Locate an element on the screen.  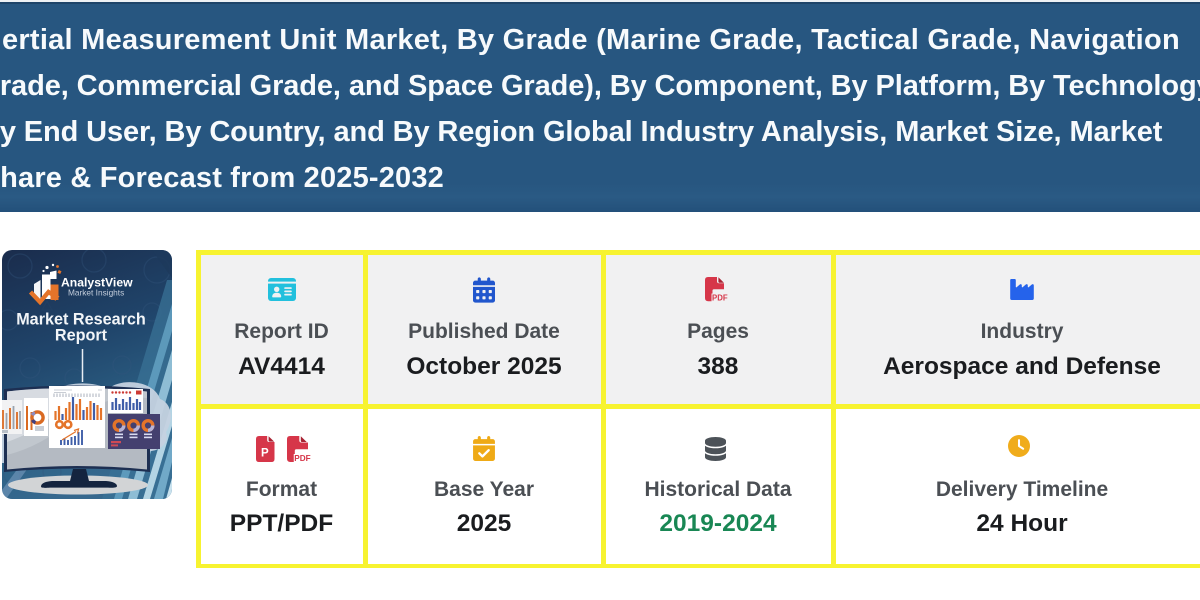
svg-text: Market Insights is located at coordinates (96, 293).